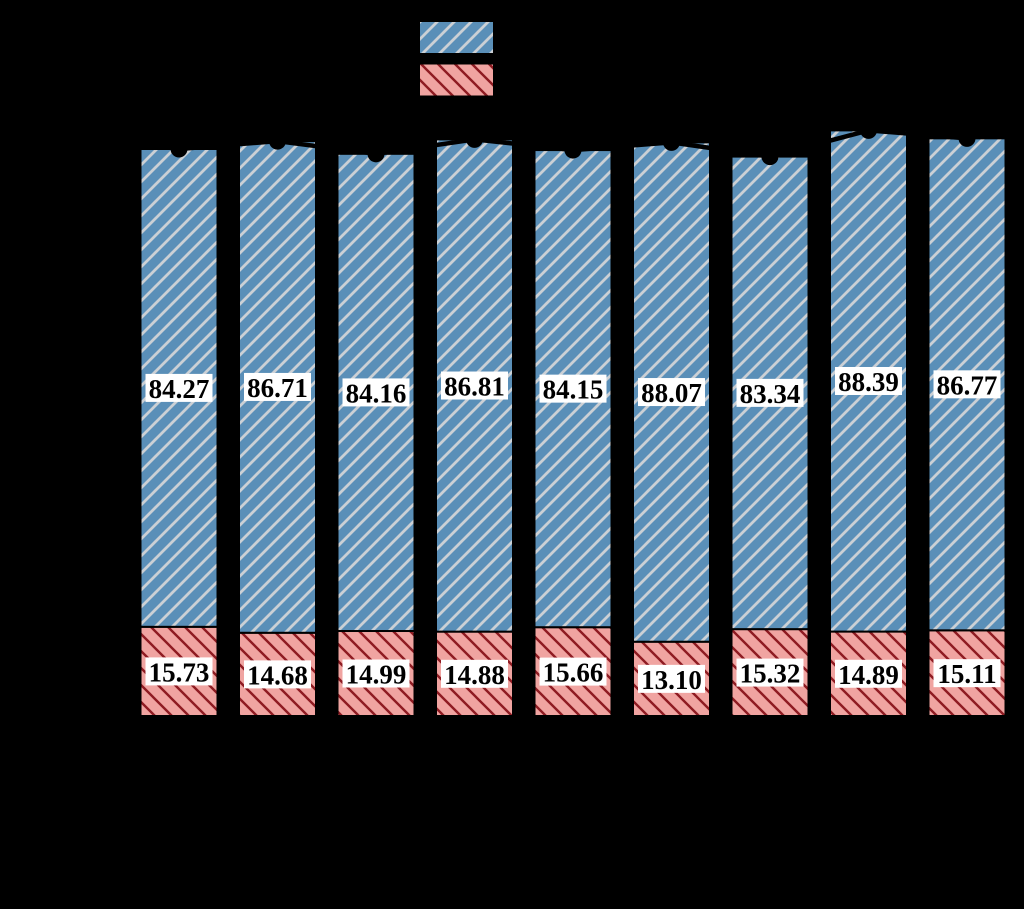 The width and height of the screenshot is (1024, 909). What do you see at coordinates (456, 37) in the screenshot?
I see `legend-swatch-blue` at bounding box center [456, 37].